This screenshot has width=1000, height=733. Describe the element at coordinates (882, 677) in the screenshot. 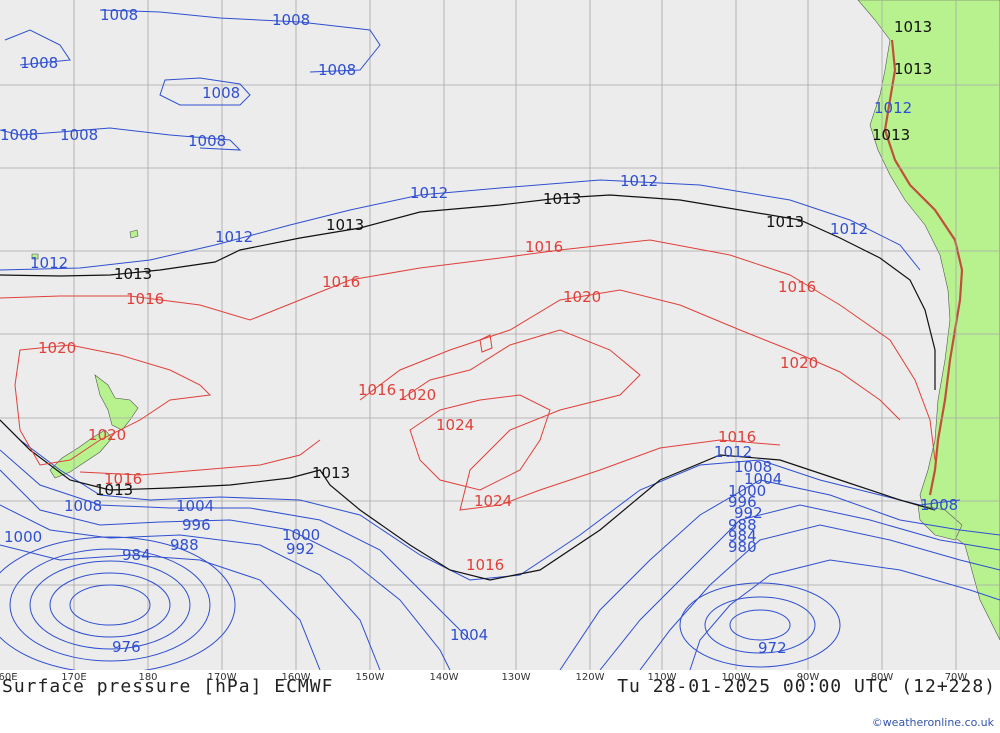

I see `longitude-label: 80W` at that location.